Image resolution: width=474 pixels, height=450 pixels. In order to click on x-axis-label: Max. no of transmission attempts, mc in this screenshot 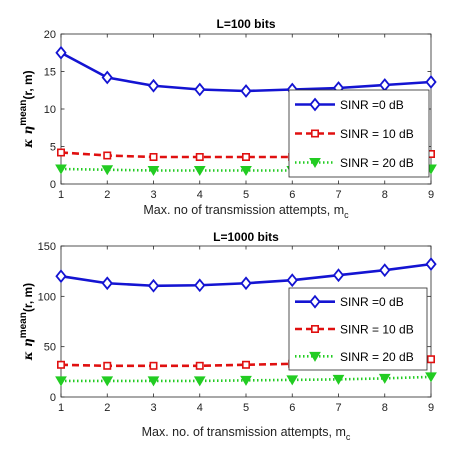, I will do `click(246, 211)`.